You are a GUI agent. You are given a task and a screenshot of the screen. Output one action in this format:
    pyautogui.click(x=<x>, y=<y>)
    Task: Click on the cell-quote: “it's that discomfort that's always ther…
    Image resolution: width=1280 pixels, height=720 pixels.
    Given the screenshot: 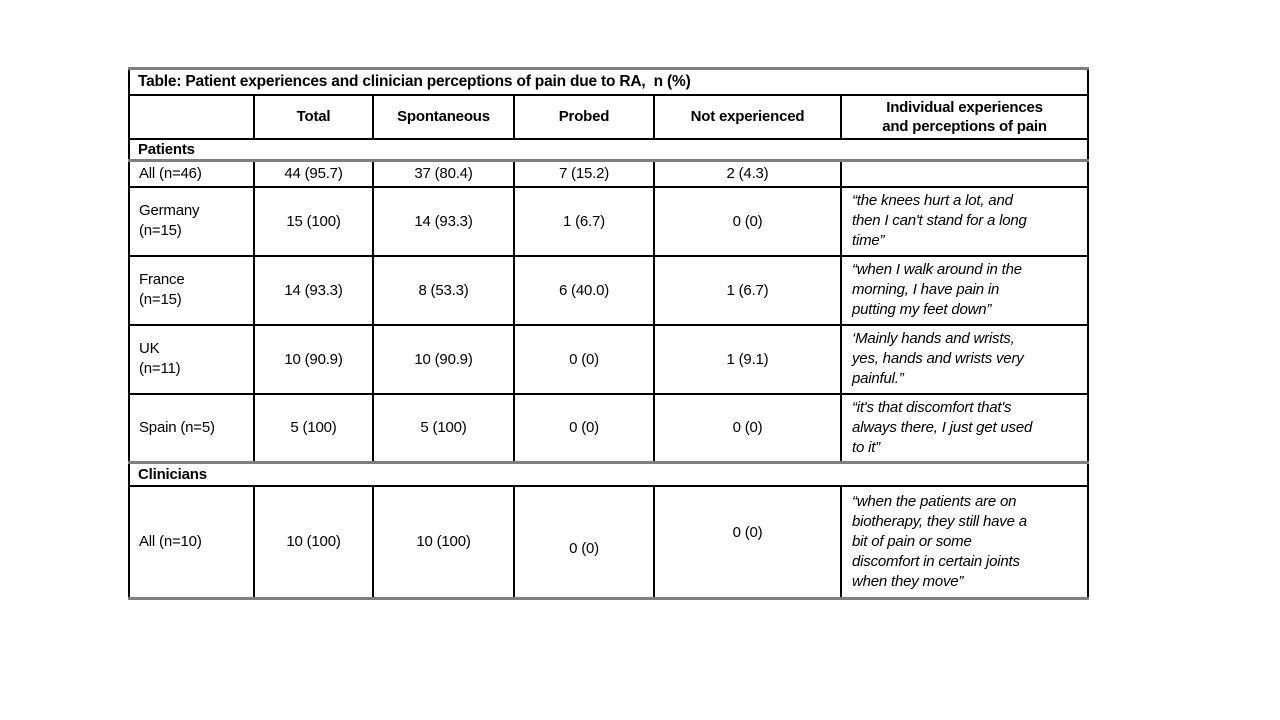 What is the action you would take?
    pyautogui.click(x=964, y=428)
    